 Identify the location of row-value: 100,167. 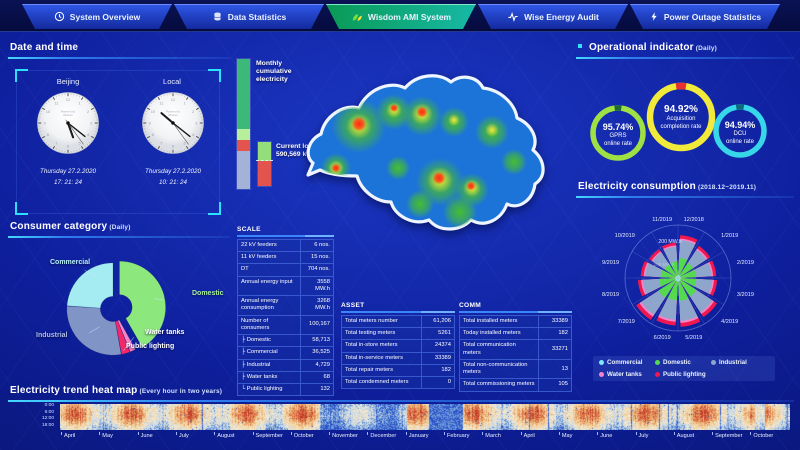
(319, 324).